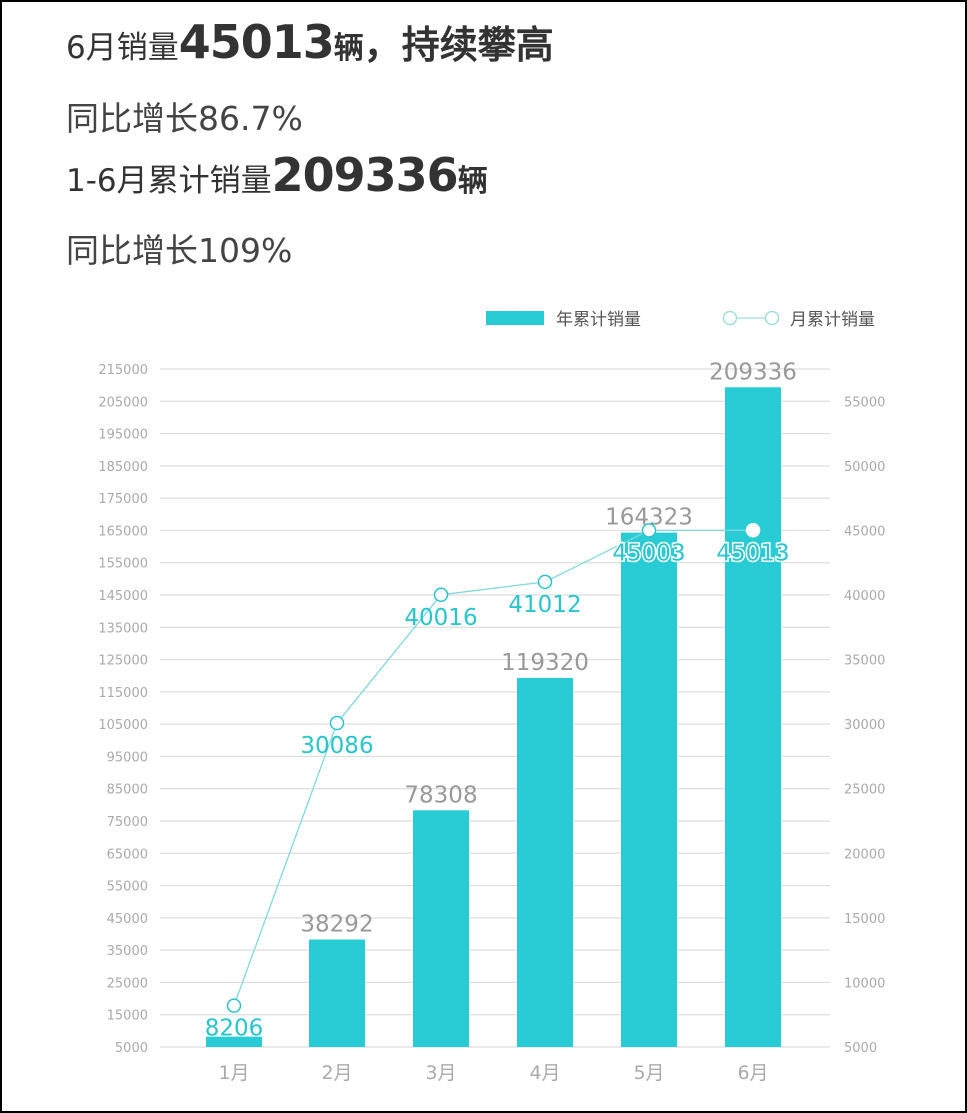  Describe the element at coordinates (123, 531) in the screenshot. I see `left-axis-tick: 165000` at that location.